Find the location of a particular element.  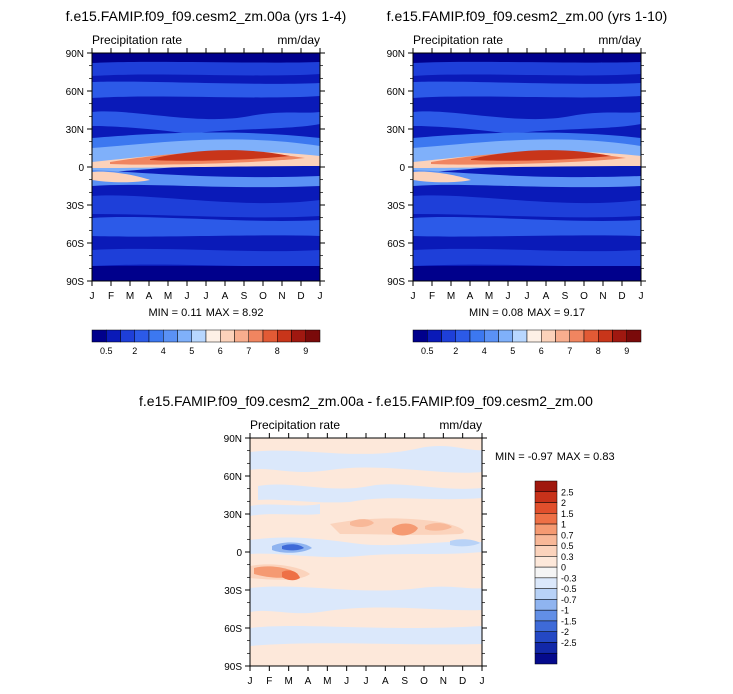

x-tick-label: M is located at coordinates (489, 296).